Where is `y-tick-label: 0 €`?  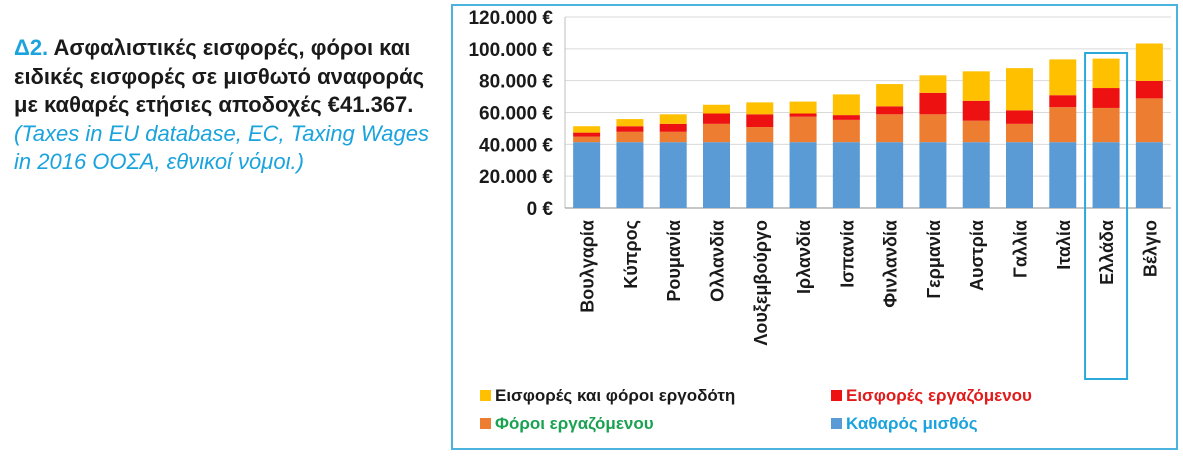
y-tick-label: 0 € is located at coordinates (540, 209).